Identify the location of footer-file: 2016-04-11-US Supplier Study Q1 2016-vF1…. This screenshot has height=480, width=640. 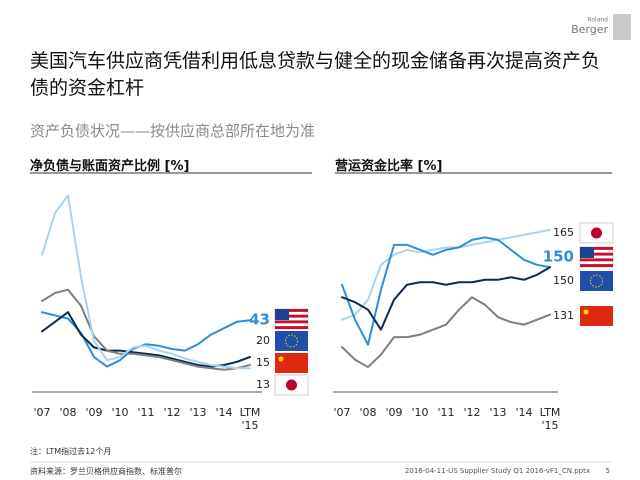
(497, 471).